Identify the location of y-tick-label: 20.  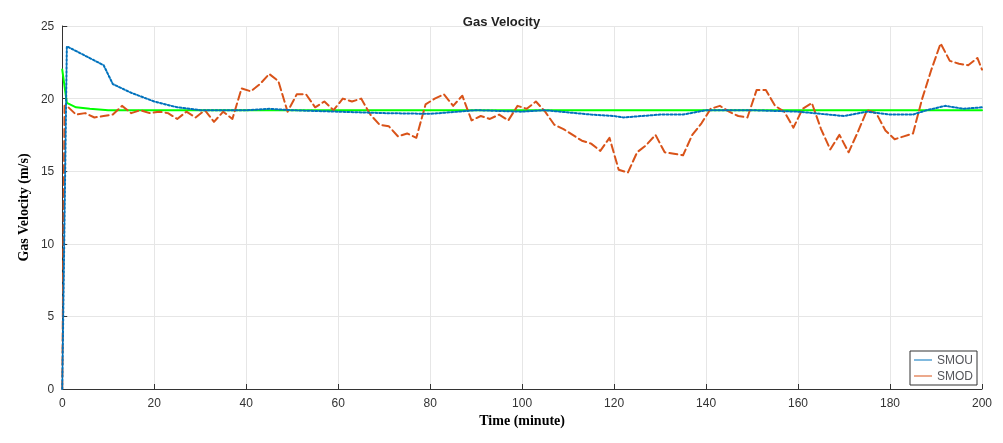
(47, 98).